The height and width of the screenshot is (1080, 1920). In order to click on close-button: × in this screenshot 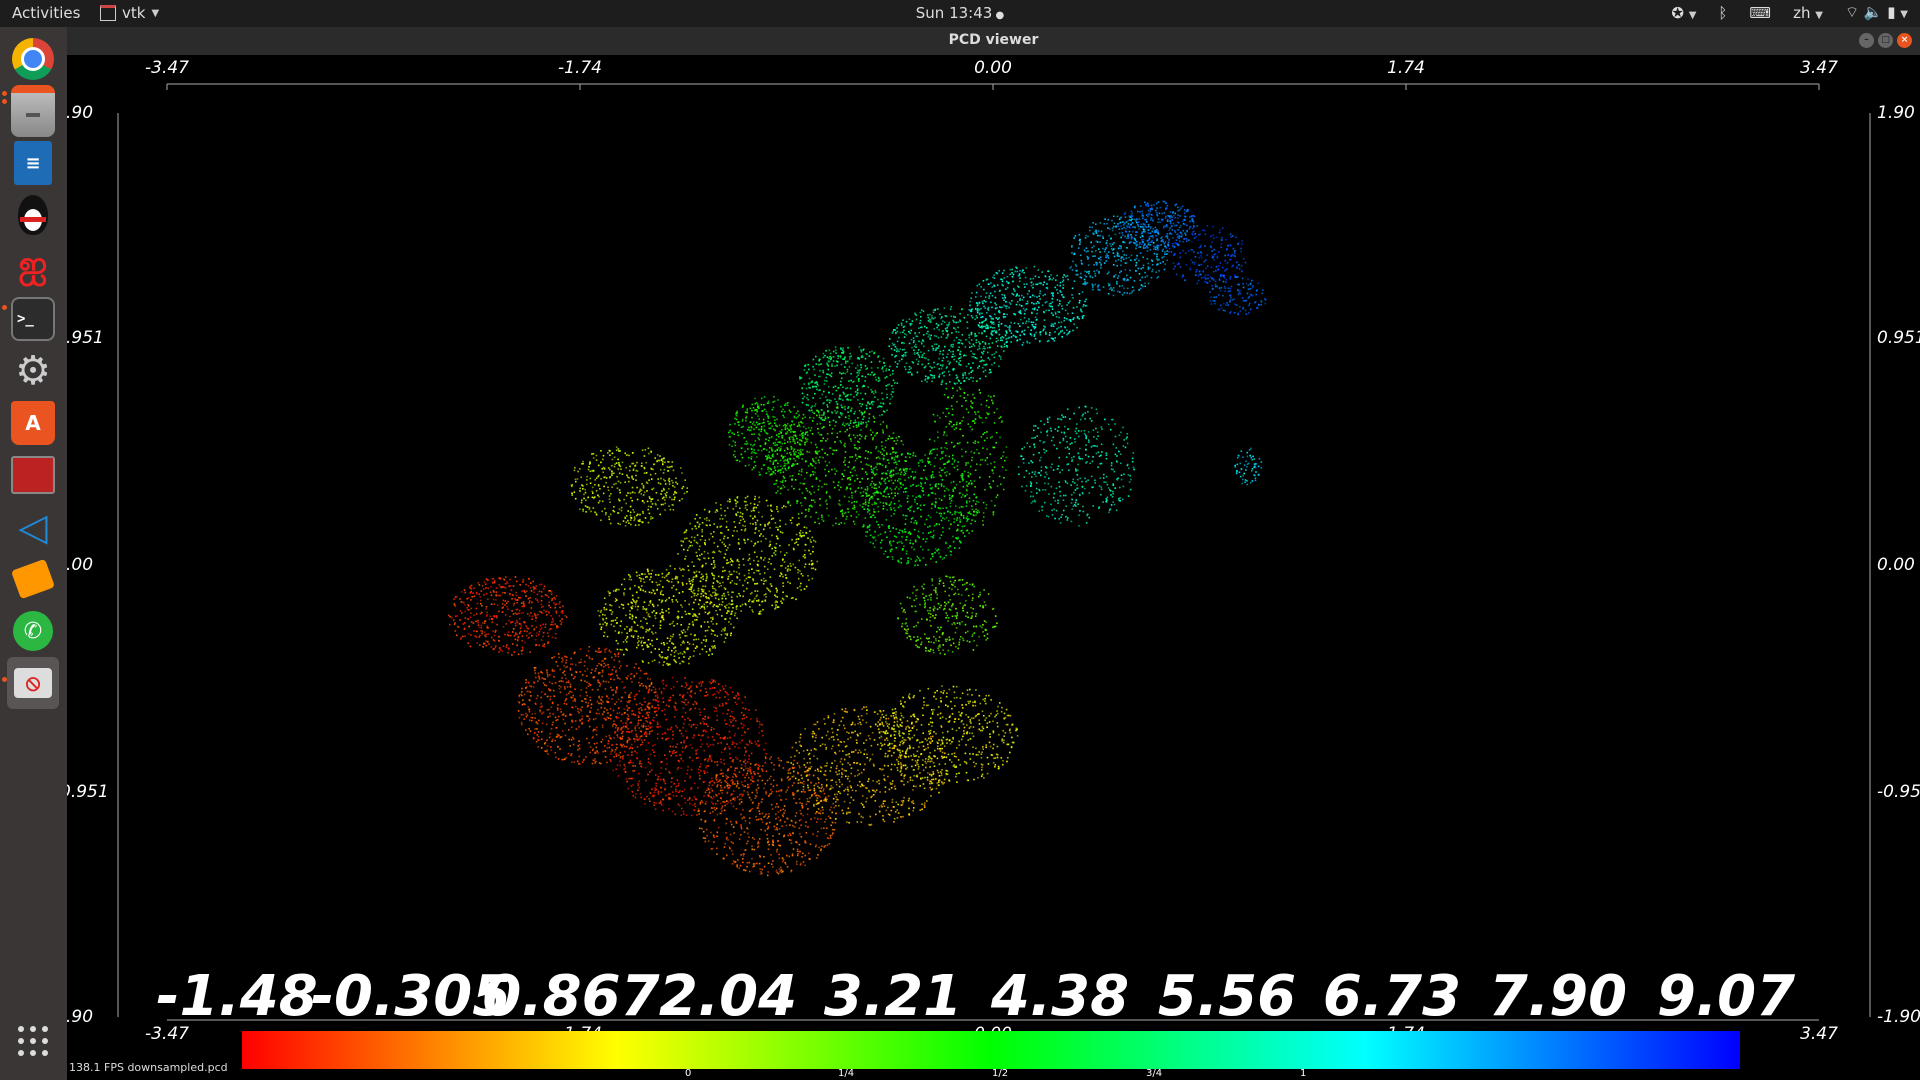, I will do `click(1904, 40)`.